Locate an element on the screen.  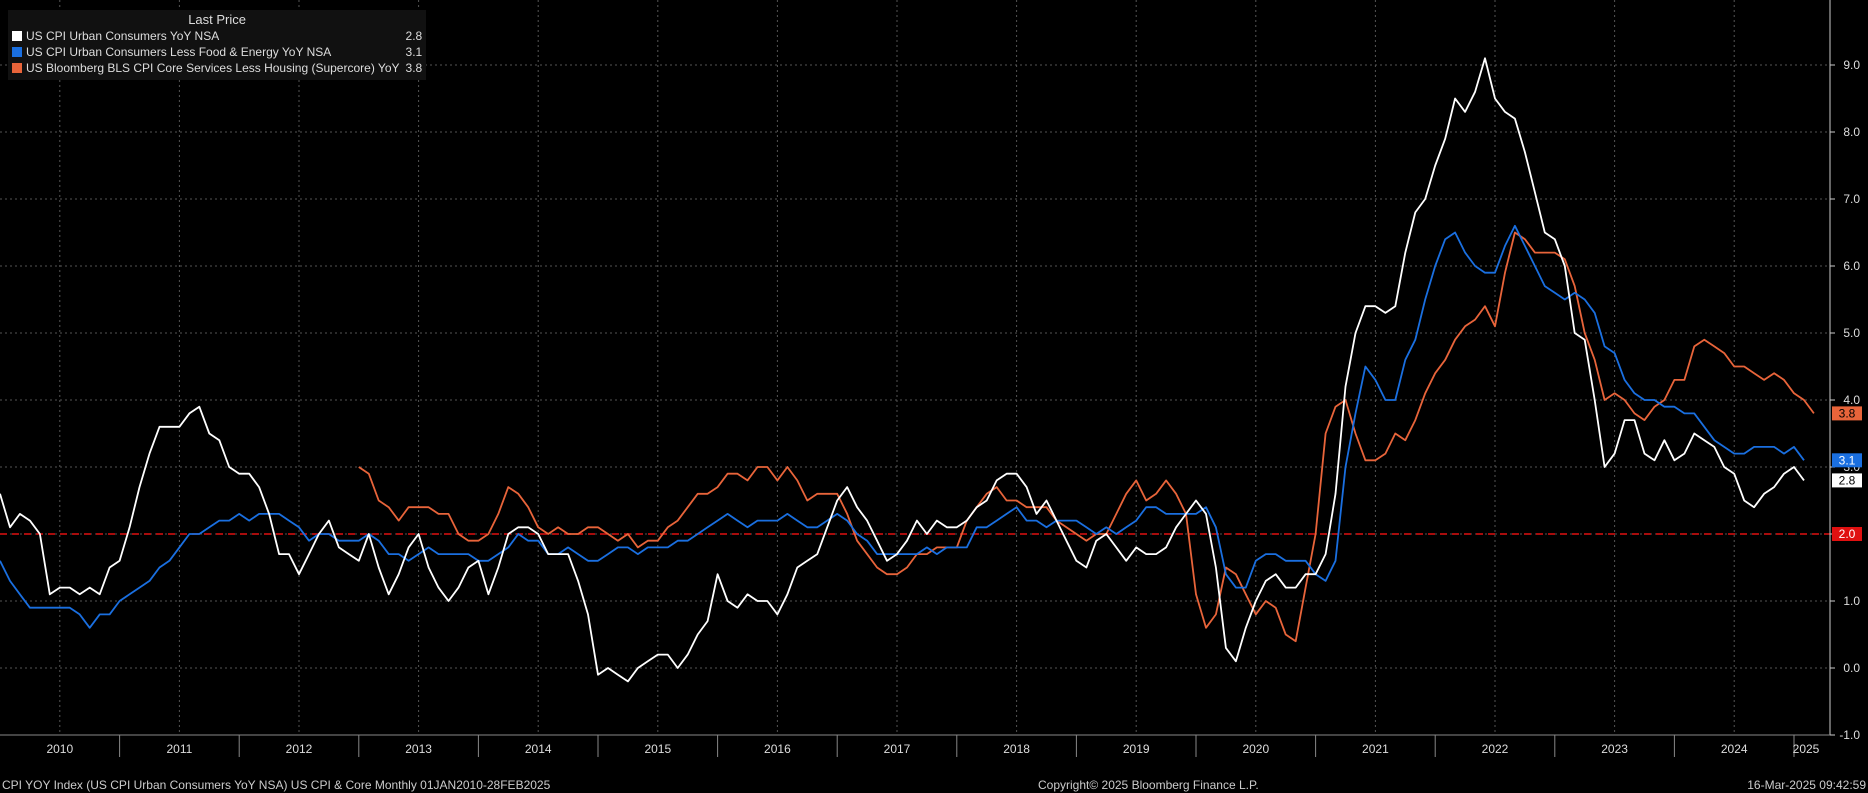
y-tick-label: -1.0 is located at coordinates (1849, 735).